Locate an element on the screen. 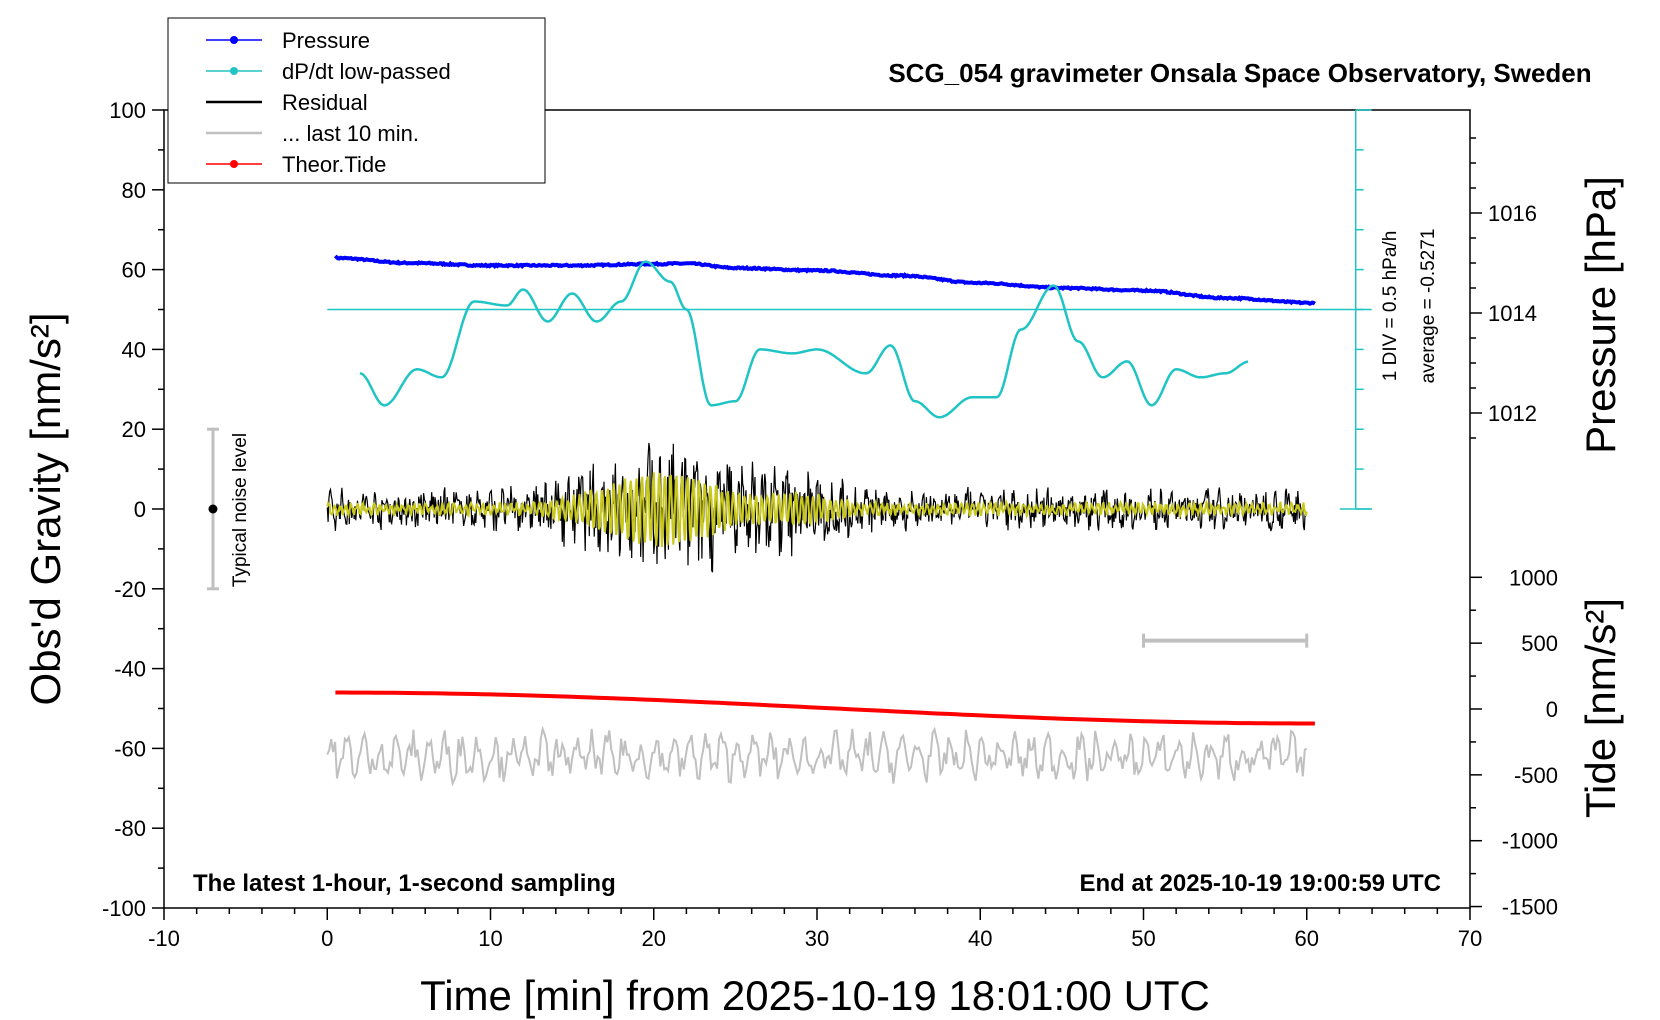 Image resolution: width=1660 pixels, height=1020 pixels. x-tick-label: 70 is located at coordinates (1470, 938).